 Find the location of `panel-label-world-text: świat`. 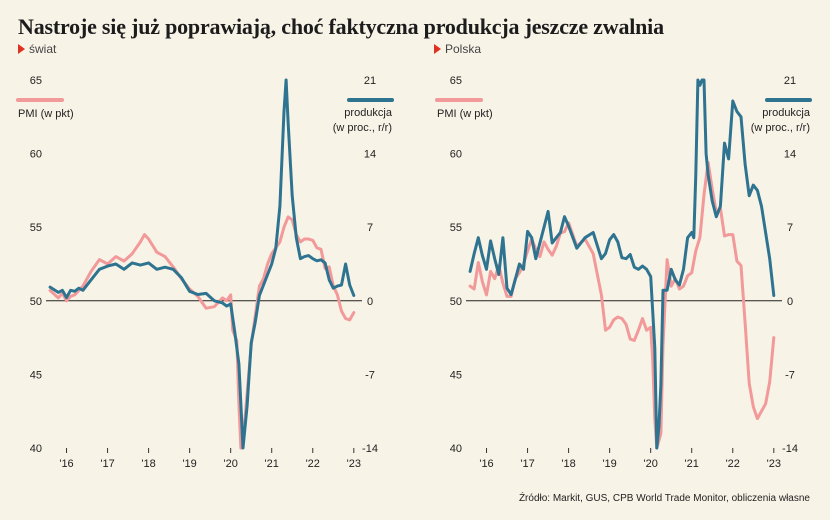

panel-label-world-text: świat is located at coordinates (43, 49).